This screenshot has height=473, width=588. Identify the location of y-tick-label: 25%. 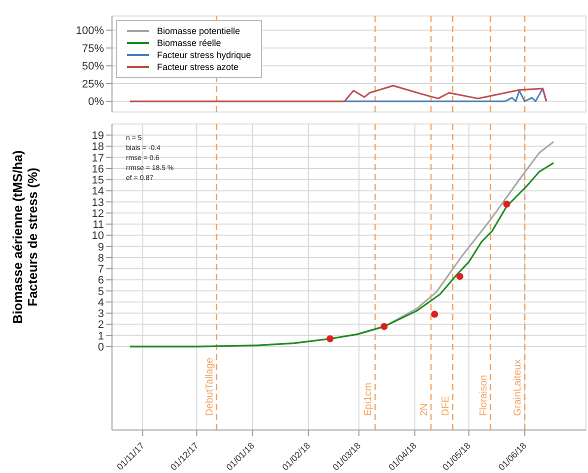
(93, 84).